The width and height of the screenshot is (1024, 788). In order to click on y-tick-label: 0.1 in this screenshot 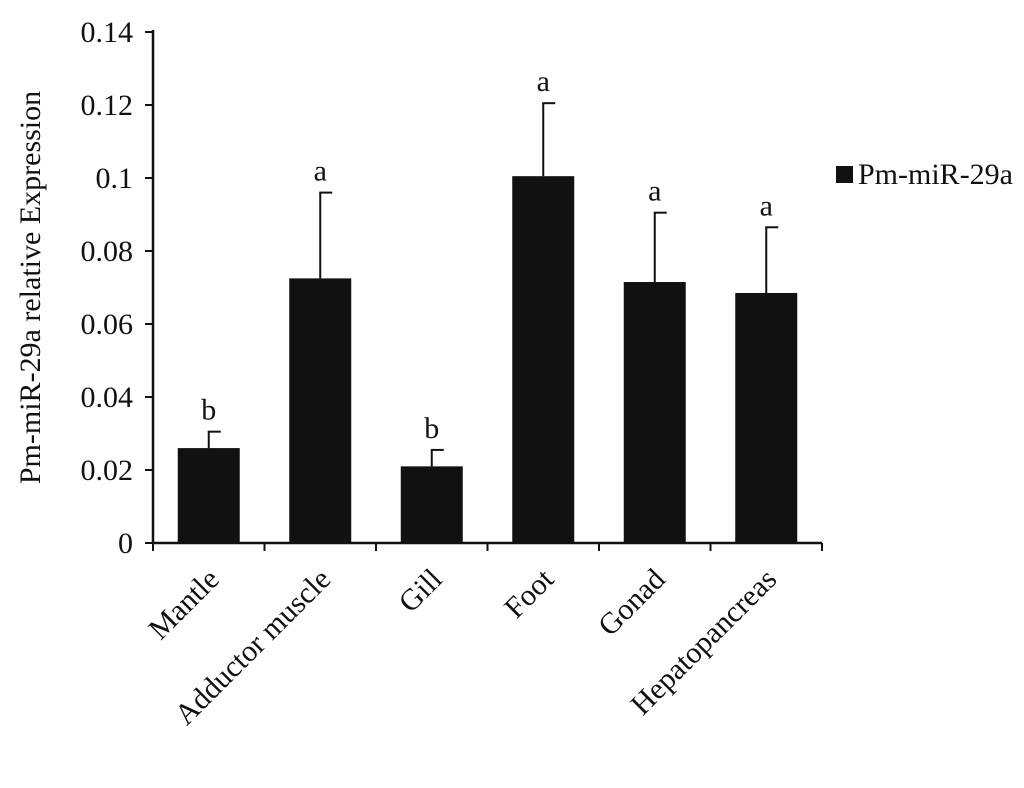, I will do `click(115, 178)`.